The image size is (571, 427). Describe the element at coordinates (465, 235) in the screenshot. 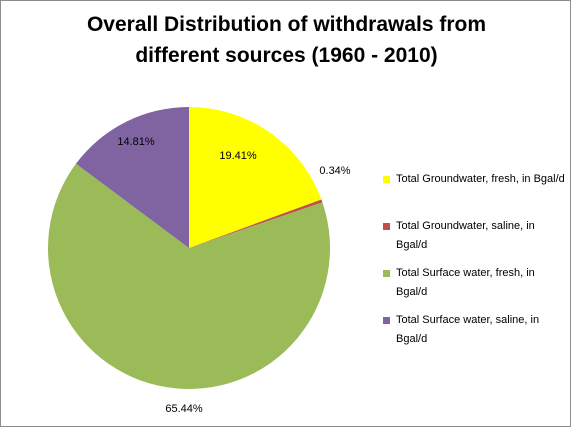

I see `legend-label: Total Groundwater, saline, in Bgal/d` at that location.